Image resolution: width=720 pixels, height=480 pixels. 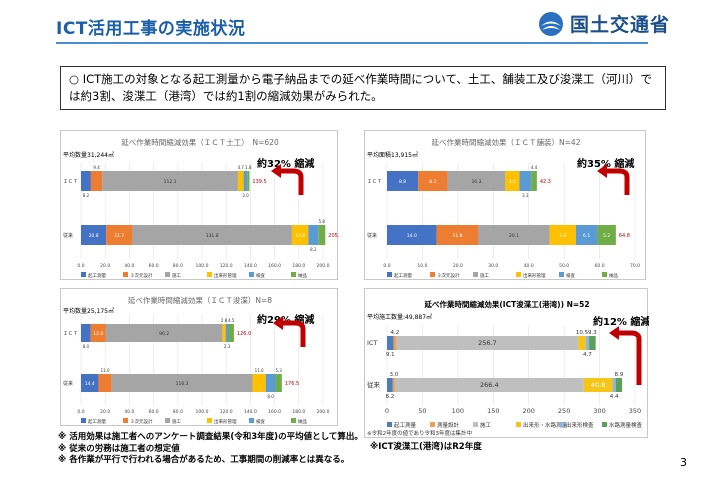 What do you see at coordinates (151, 29) in the screenshot?
I see `page-title: ICT活用工事の実施状況` at bounding box center [151, 29].